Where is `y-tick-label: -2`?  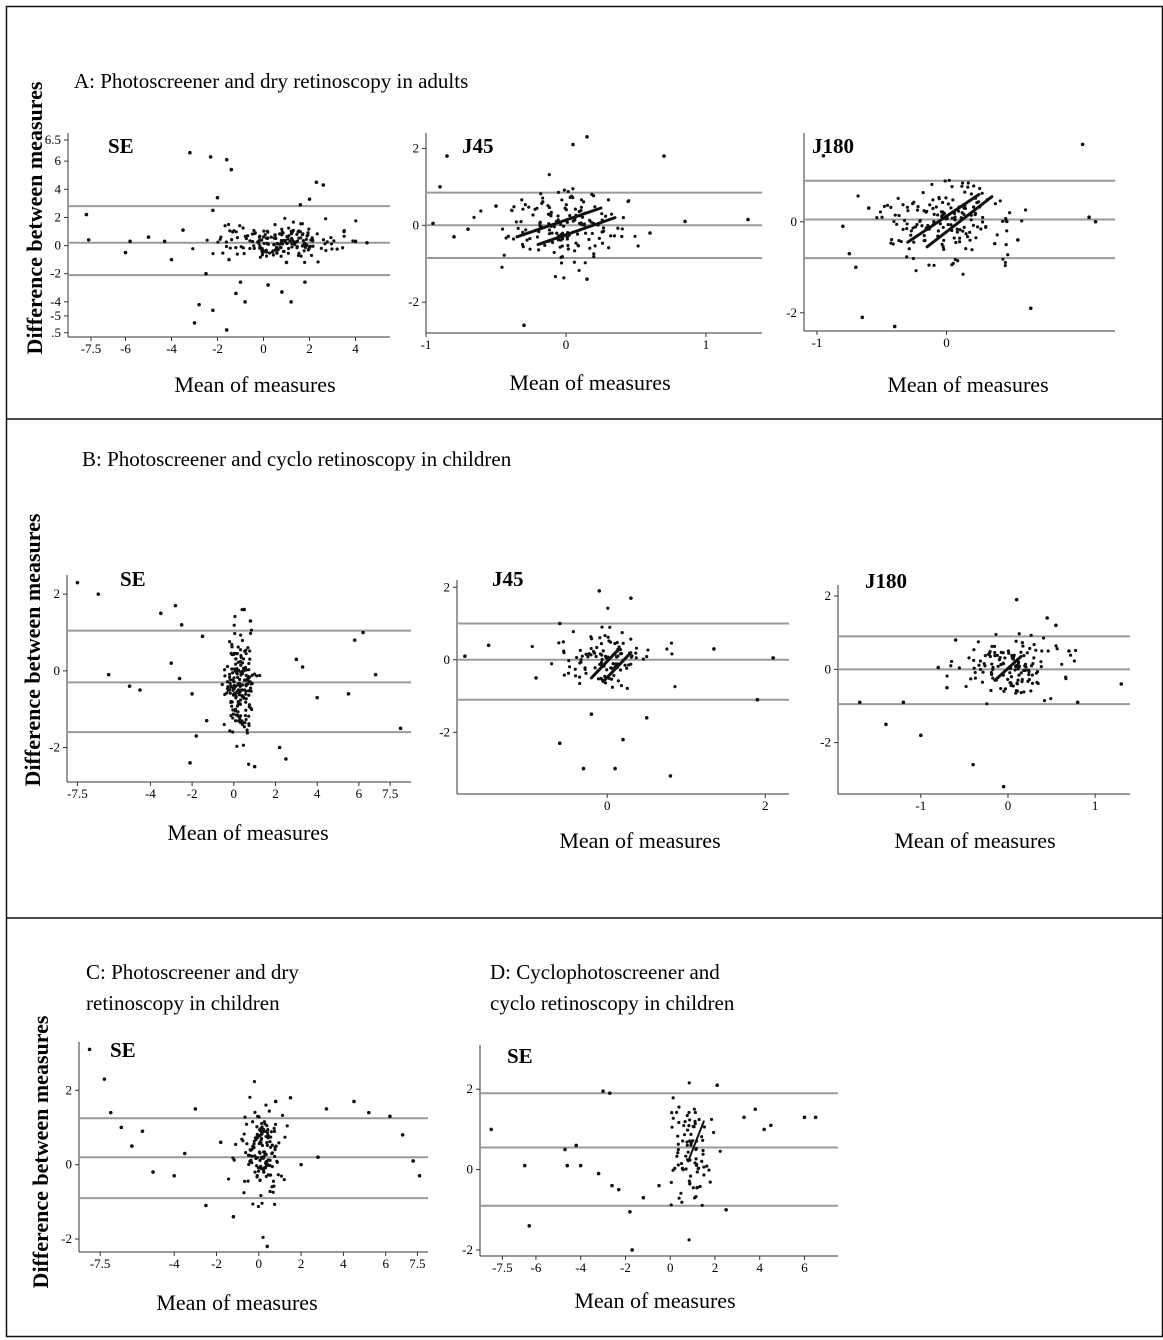
y-tick-label: -2 is located at coordinates (54, 747).